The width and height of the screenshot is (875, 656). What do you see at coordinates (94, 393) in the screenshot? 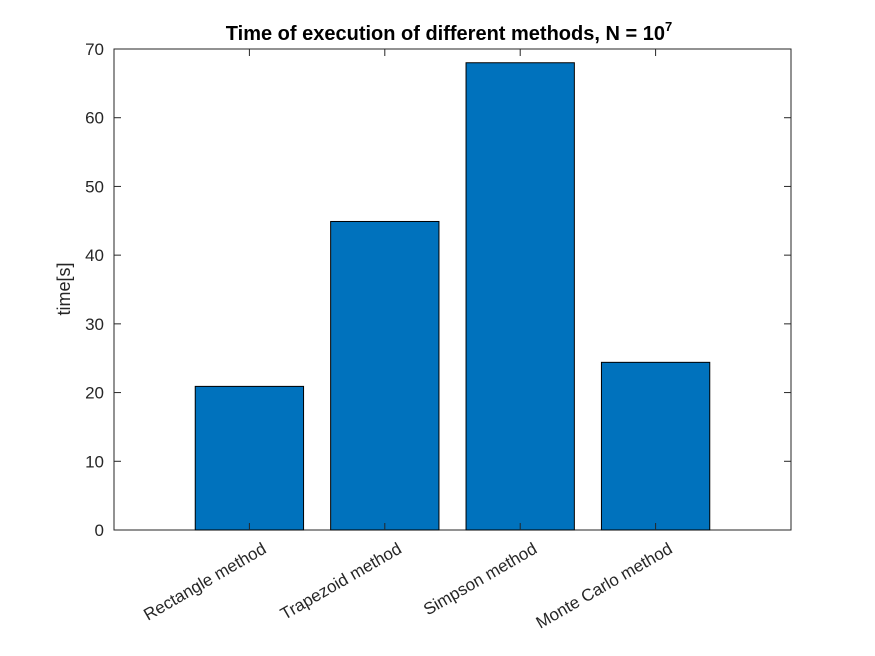
I see `y-tick-label: 20` at bounding box center [94, 393].